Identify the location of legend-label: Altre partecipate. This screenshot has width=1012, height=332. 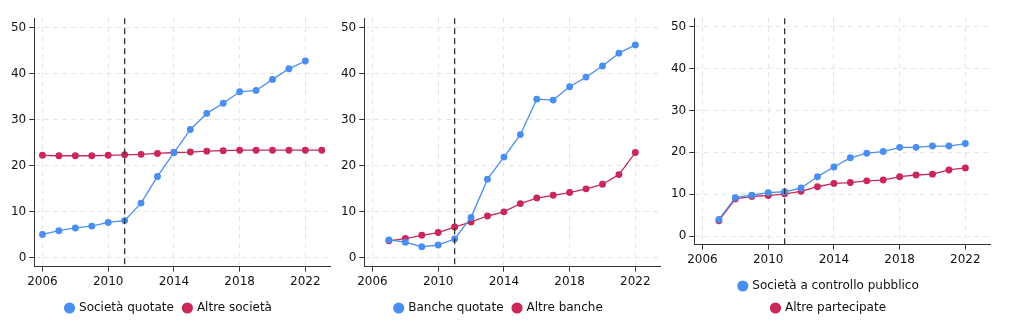
(835, 307).